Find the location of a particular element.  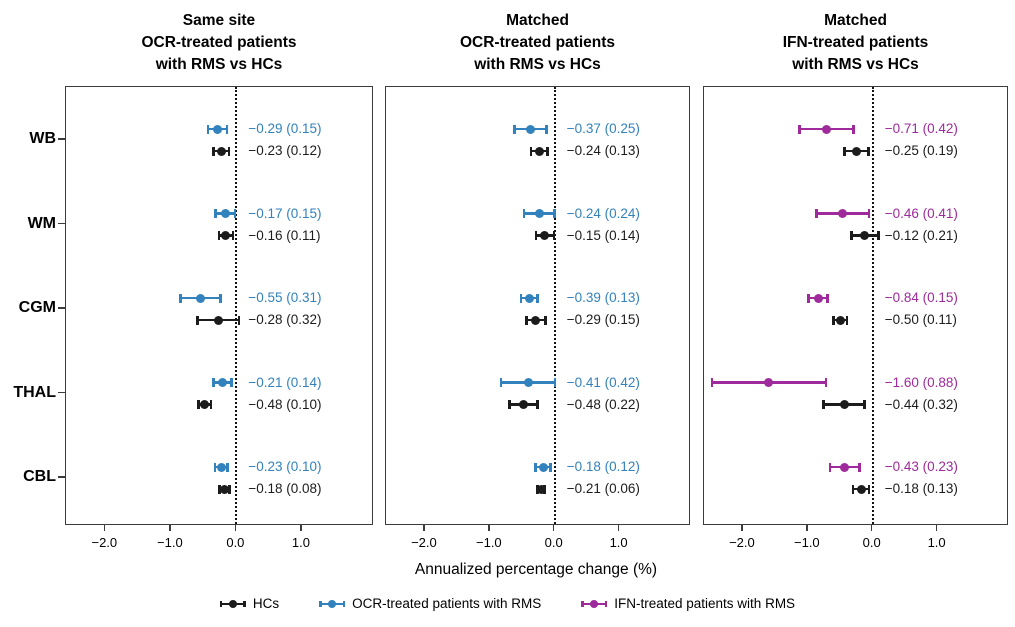

treated-value-label: −0.18 (0.12) is located at coordinates (603, 466).